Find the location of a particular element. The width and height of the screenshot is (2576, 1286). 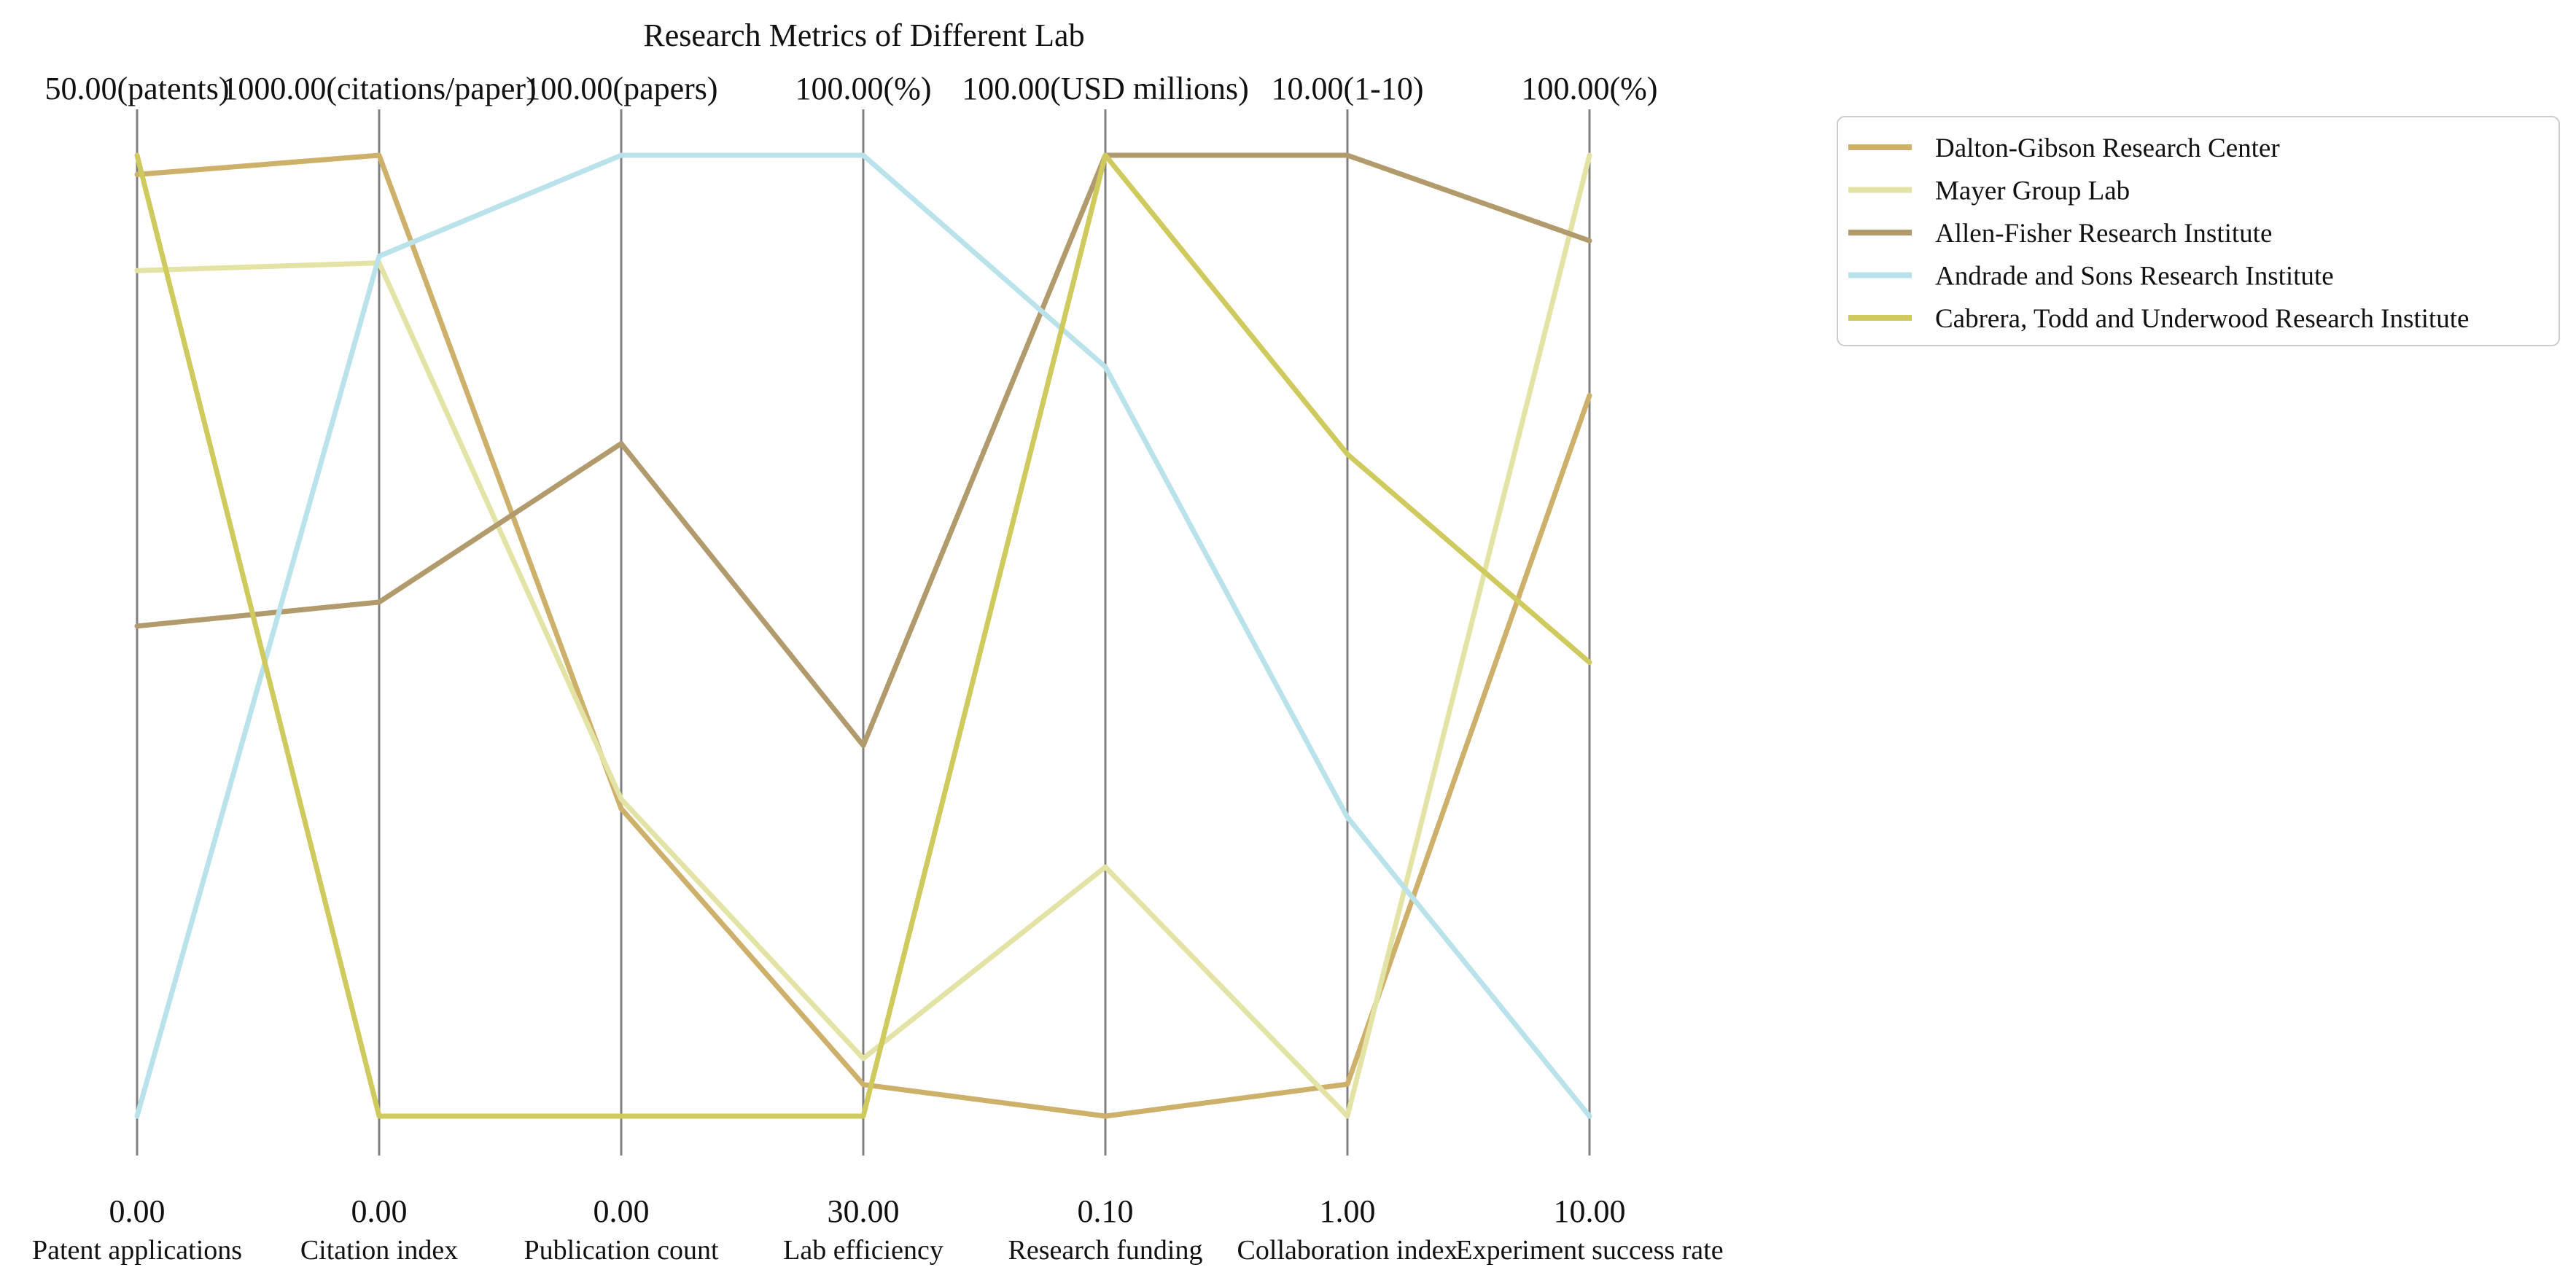

axis-name: Research funding is located at coordinates (1105, 1251).